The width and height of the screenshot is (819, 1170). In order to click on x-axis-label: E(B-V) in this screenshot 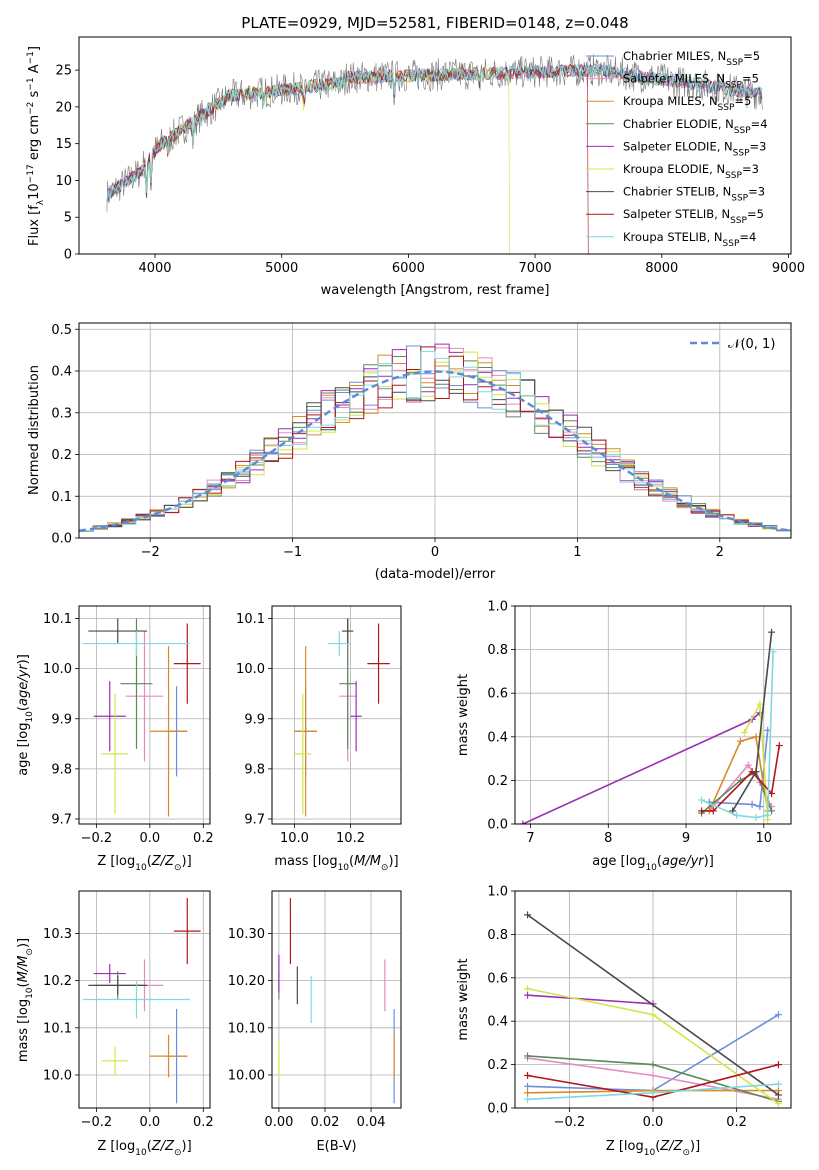, I will do `click(336, 1146)`.